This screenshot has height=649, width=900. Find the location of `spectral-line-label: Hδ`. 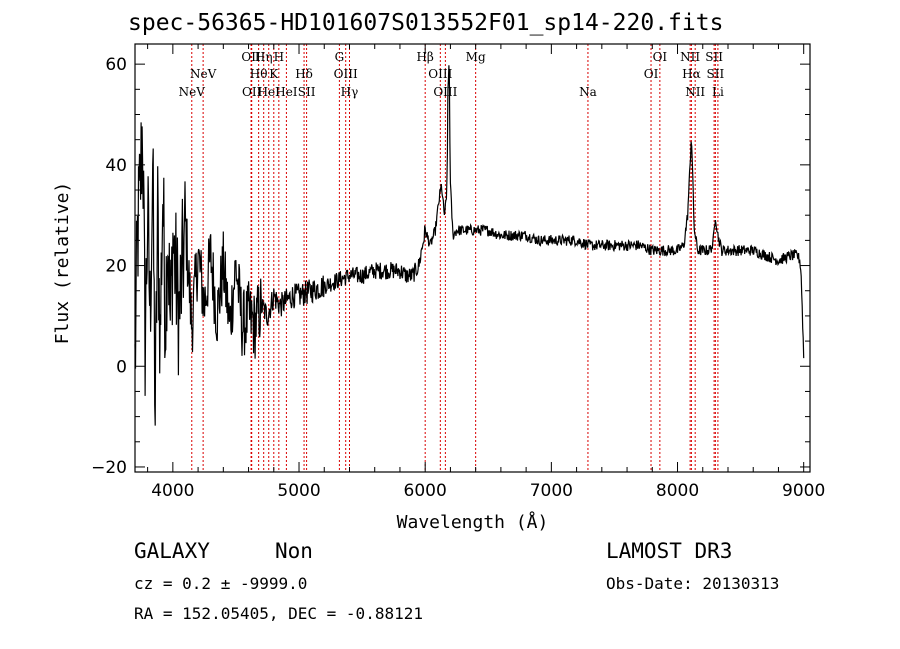

spectral-line-label: Hδ is located at coordinates (304, 74).